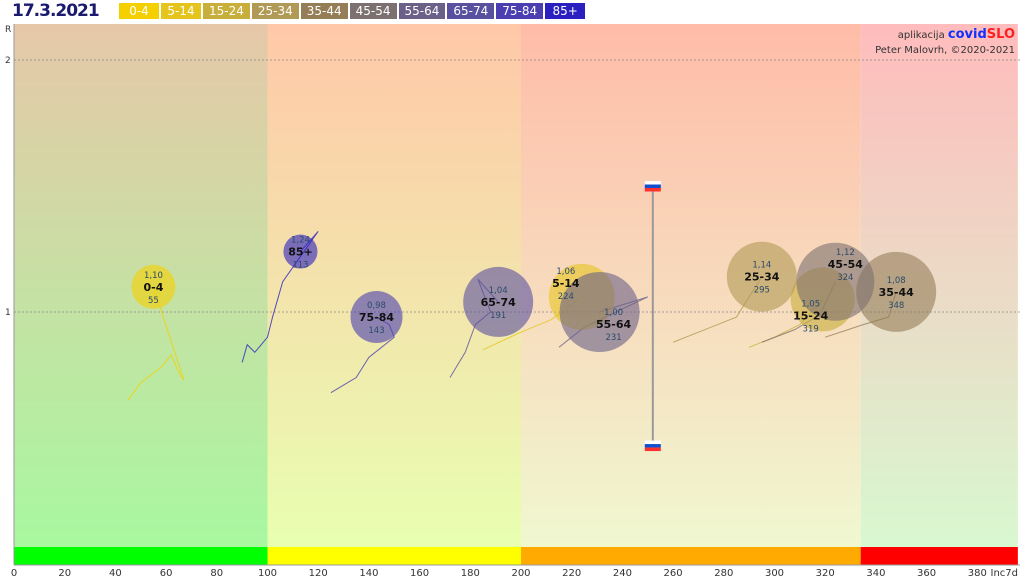 The height and width of the screenshot is (580, 1024). What do you see at coordinates (324, 11) in the screenshot?
I see `legend-item-35-44: 35-44` at bounding box center [324, 11].